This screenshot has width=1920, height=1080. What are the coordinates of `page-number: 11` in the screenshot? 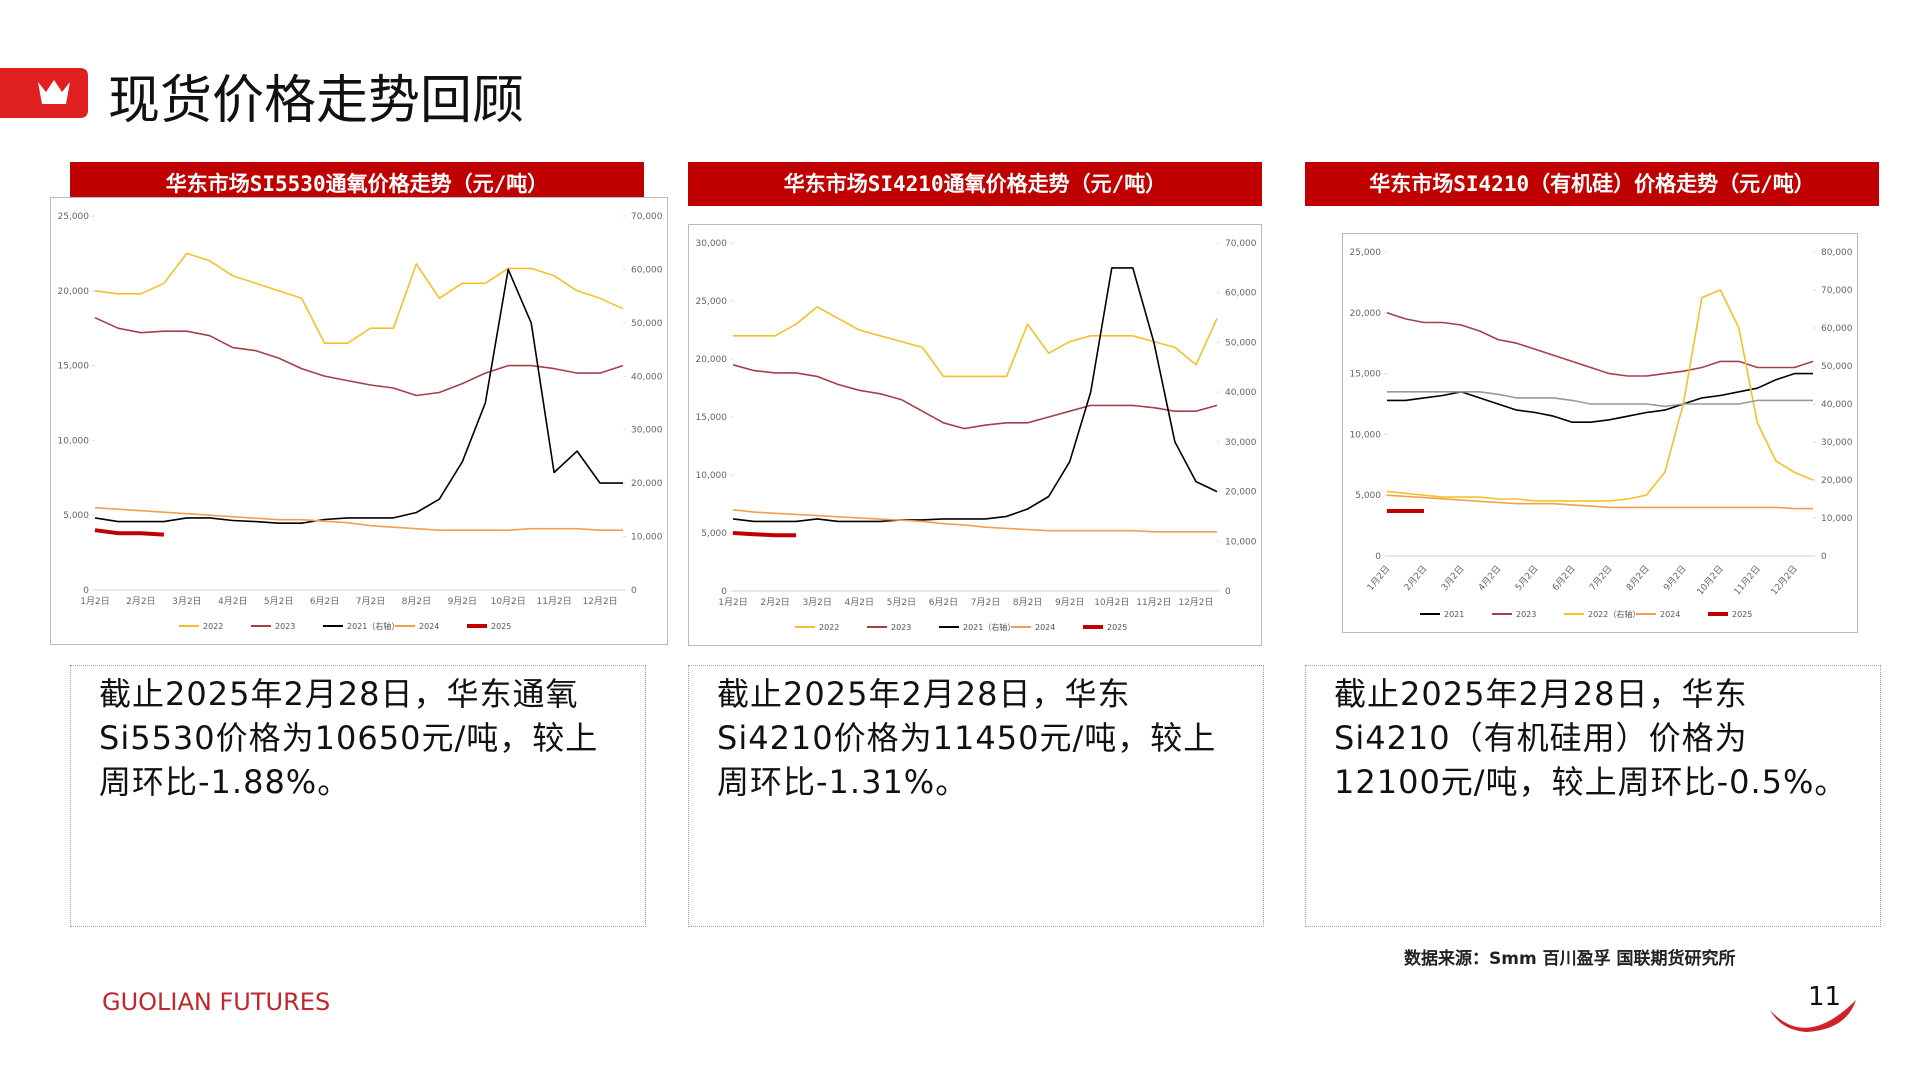 It's located at (1825, 997).